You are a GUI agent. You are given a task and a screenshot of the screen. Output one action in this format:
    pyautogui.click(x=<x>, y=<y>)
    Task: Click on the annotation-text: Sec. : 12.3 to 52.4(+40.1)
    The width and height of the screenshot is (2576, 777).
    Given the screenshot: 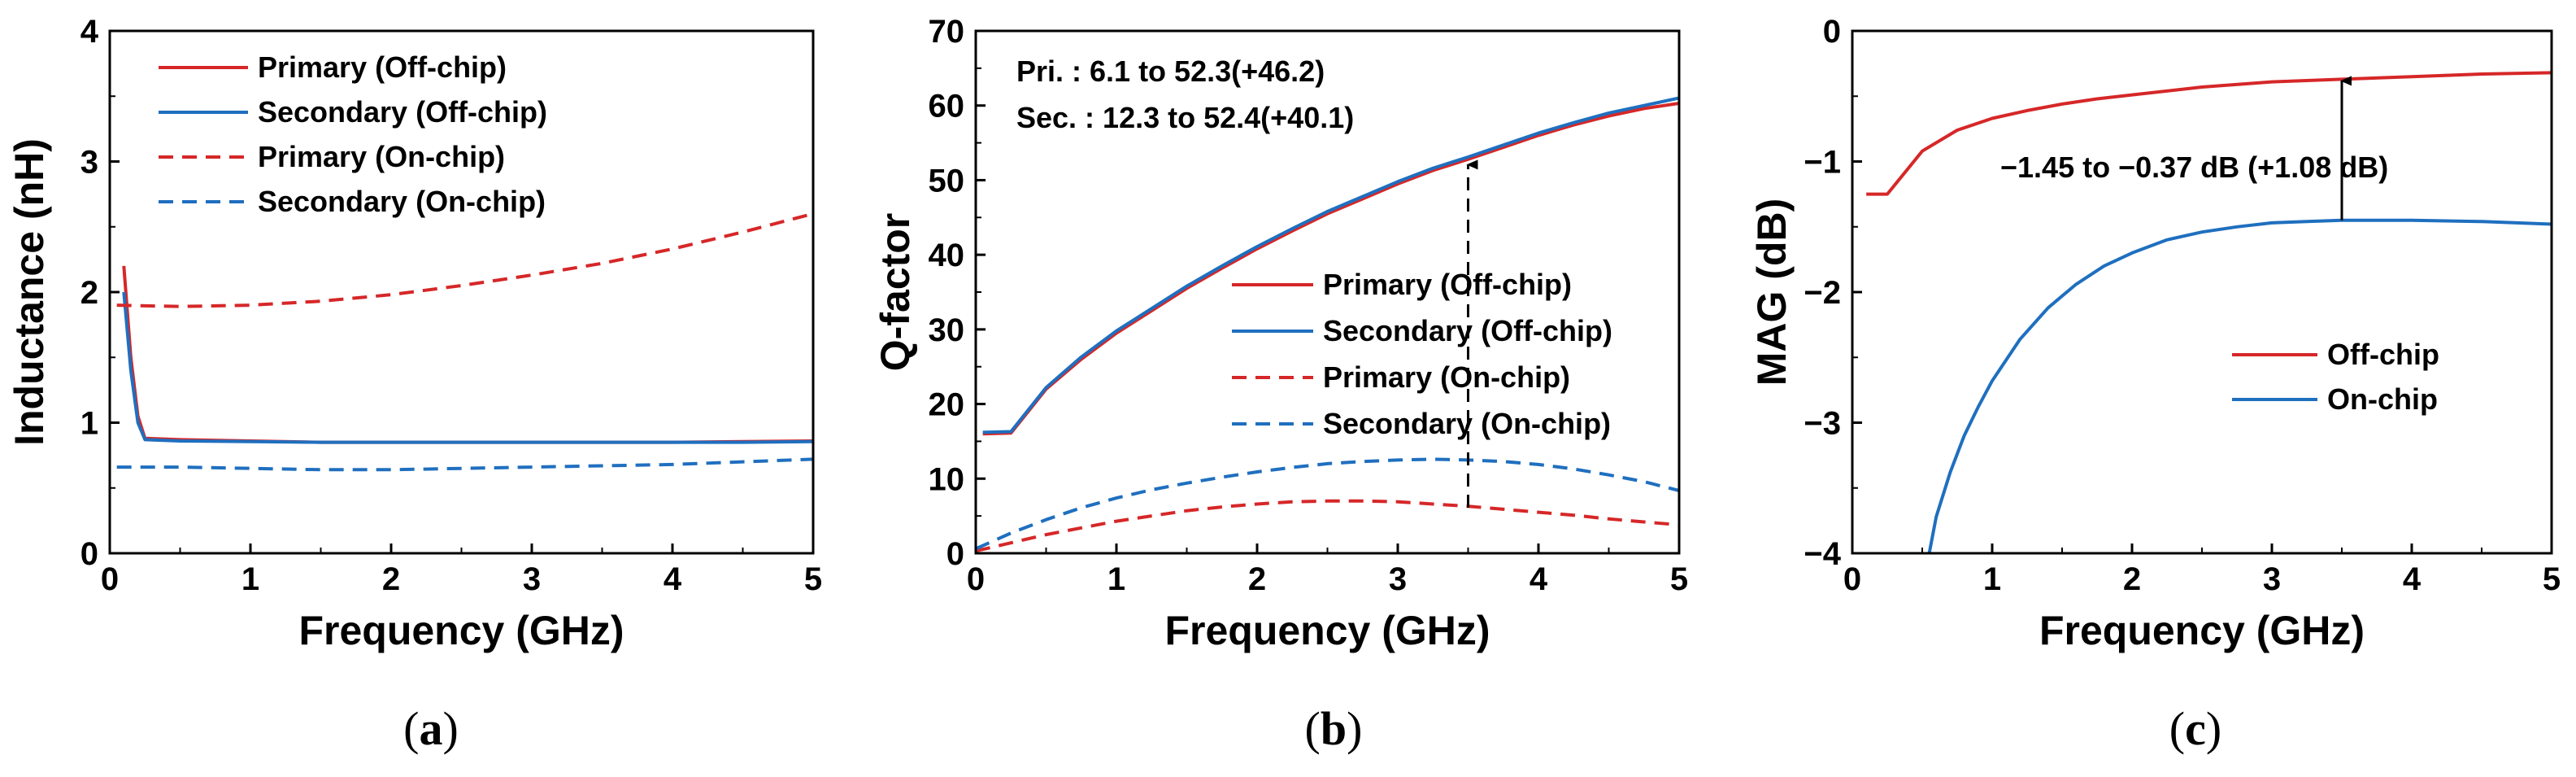 What is the action you would take?
    pyautogui.click(x=1185, y=117)
    